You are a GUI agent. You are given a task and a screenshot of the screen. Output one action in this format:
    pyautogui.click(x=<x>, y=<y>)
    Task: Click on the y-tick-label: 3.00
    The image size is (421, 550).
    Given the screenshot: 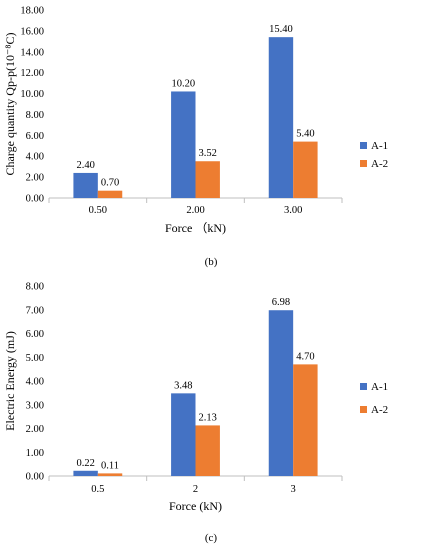 What is the action you would take?
    pyautogui.click(x=35, y=405)
    